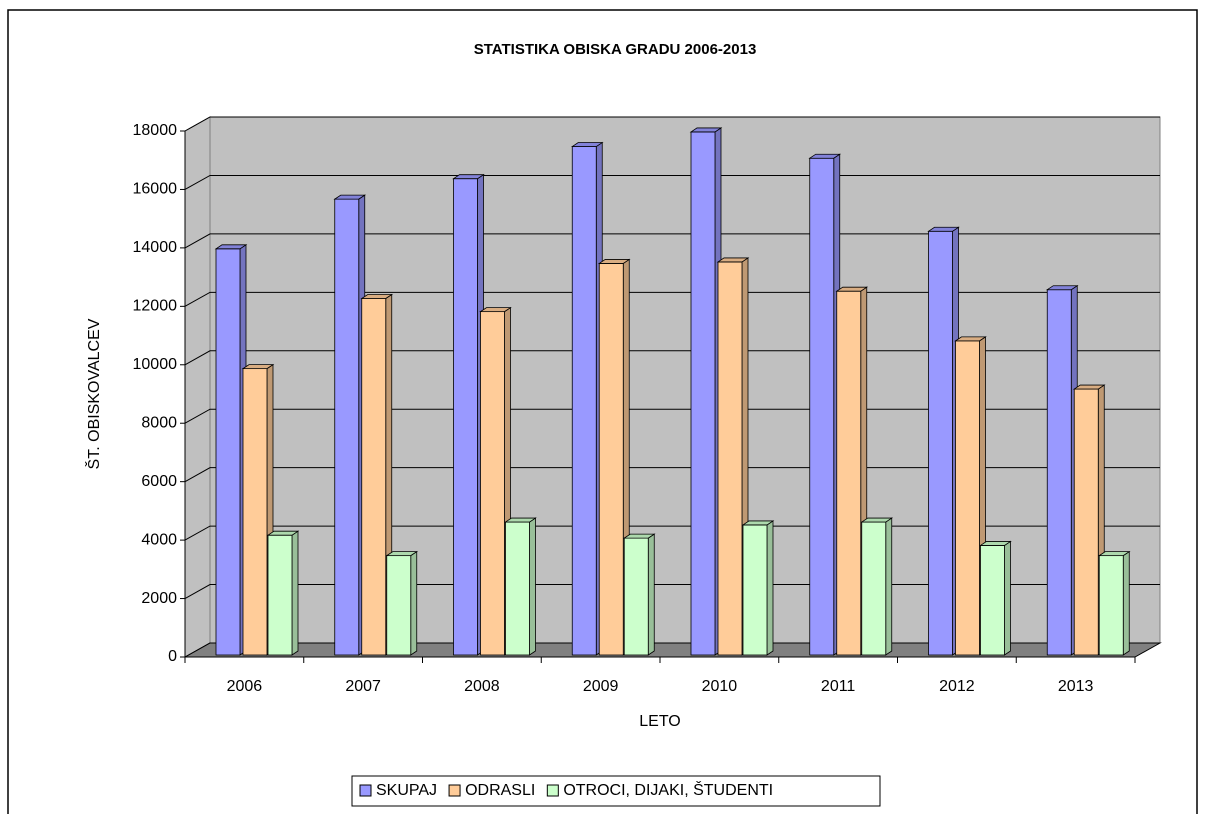 This screenshot has width=1205, height=814. I want to click on x-tick-label: 2007, so click(363, 686).